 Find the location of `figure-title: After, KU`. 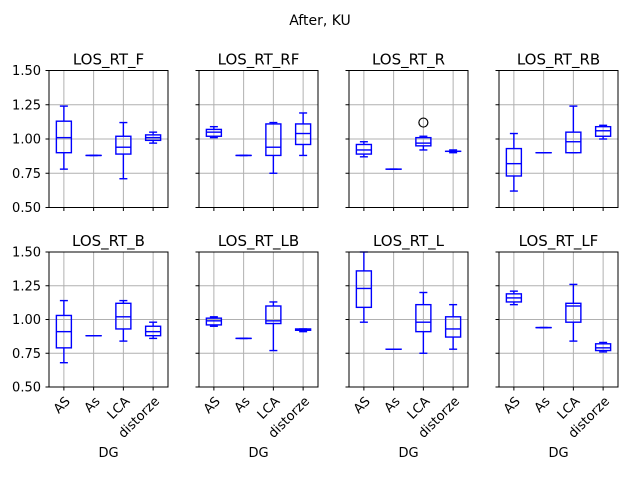

figure-title: After, KU is located at coordinates (320, 21).